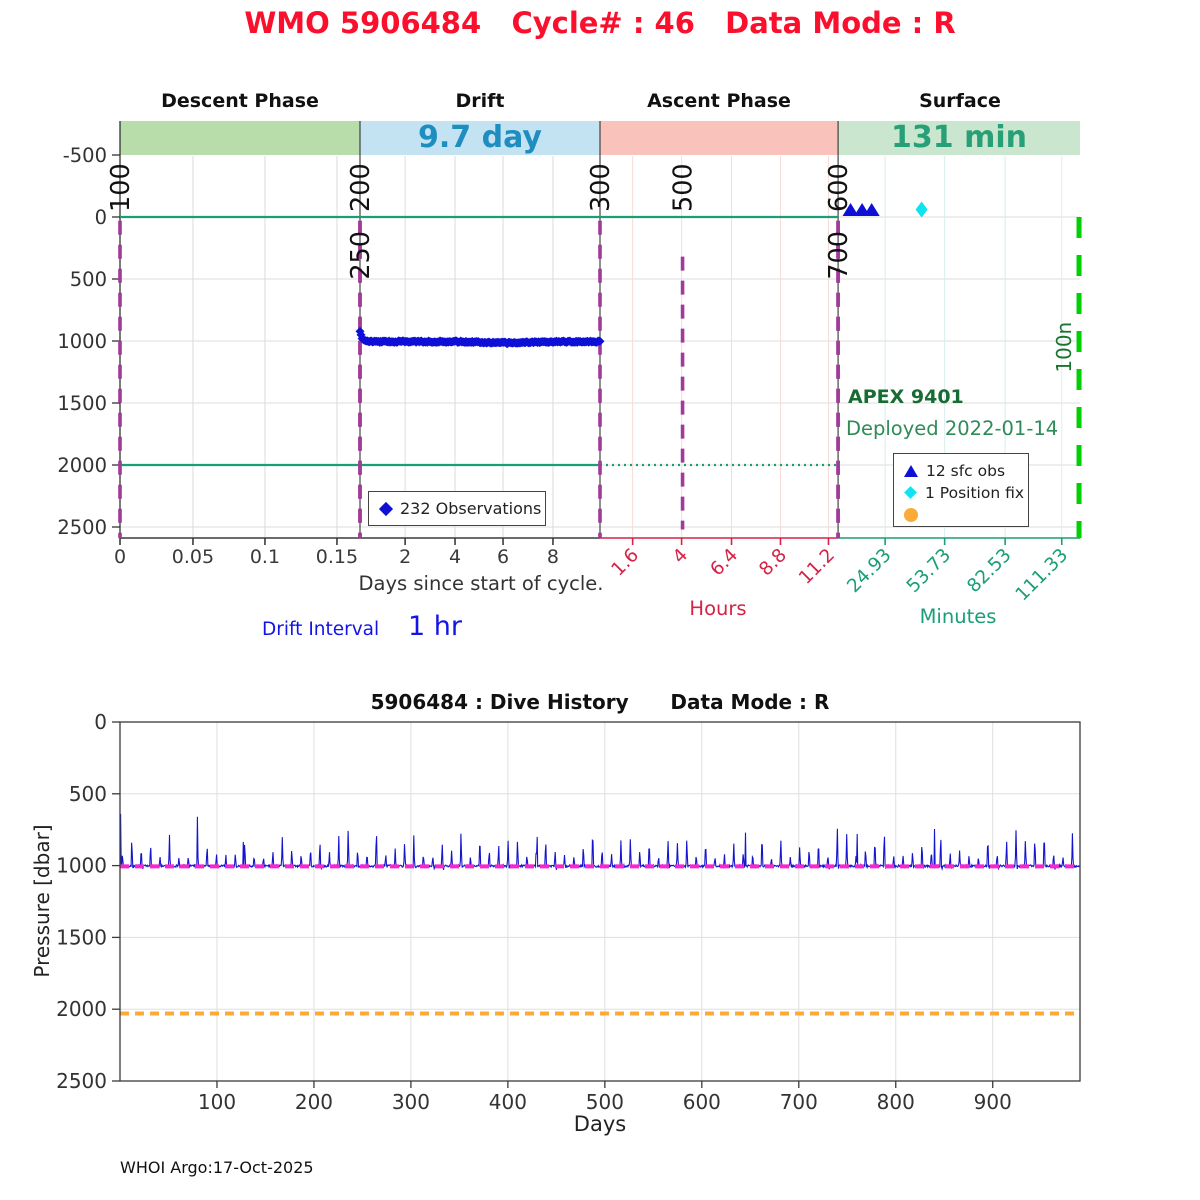 The width and height of the screenshot is (1200, 1200). What do you see at coordinates (386, 508) in the screenshot?
I see `observation-diamond-icon` at bounding box center [386, 508].